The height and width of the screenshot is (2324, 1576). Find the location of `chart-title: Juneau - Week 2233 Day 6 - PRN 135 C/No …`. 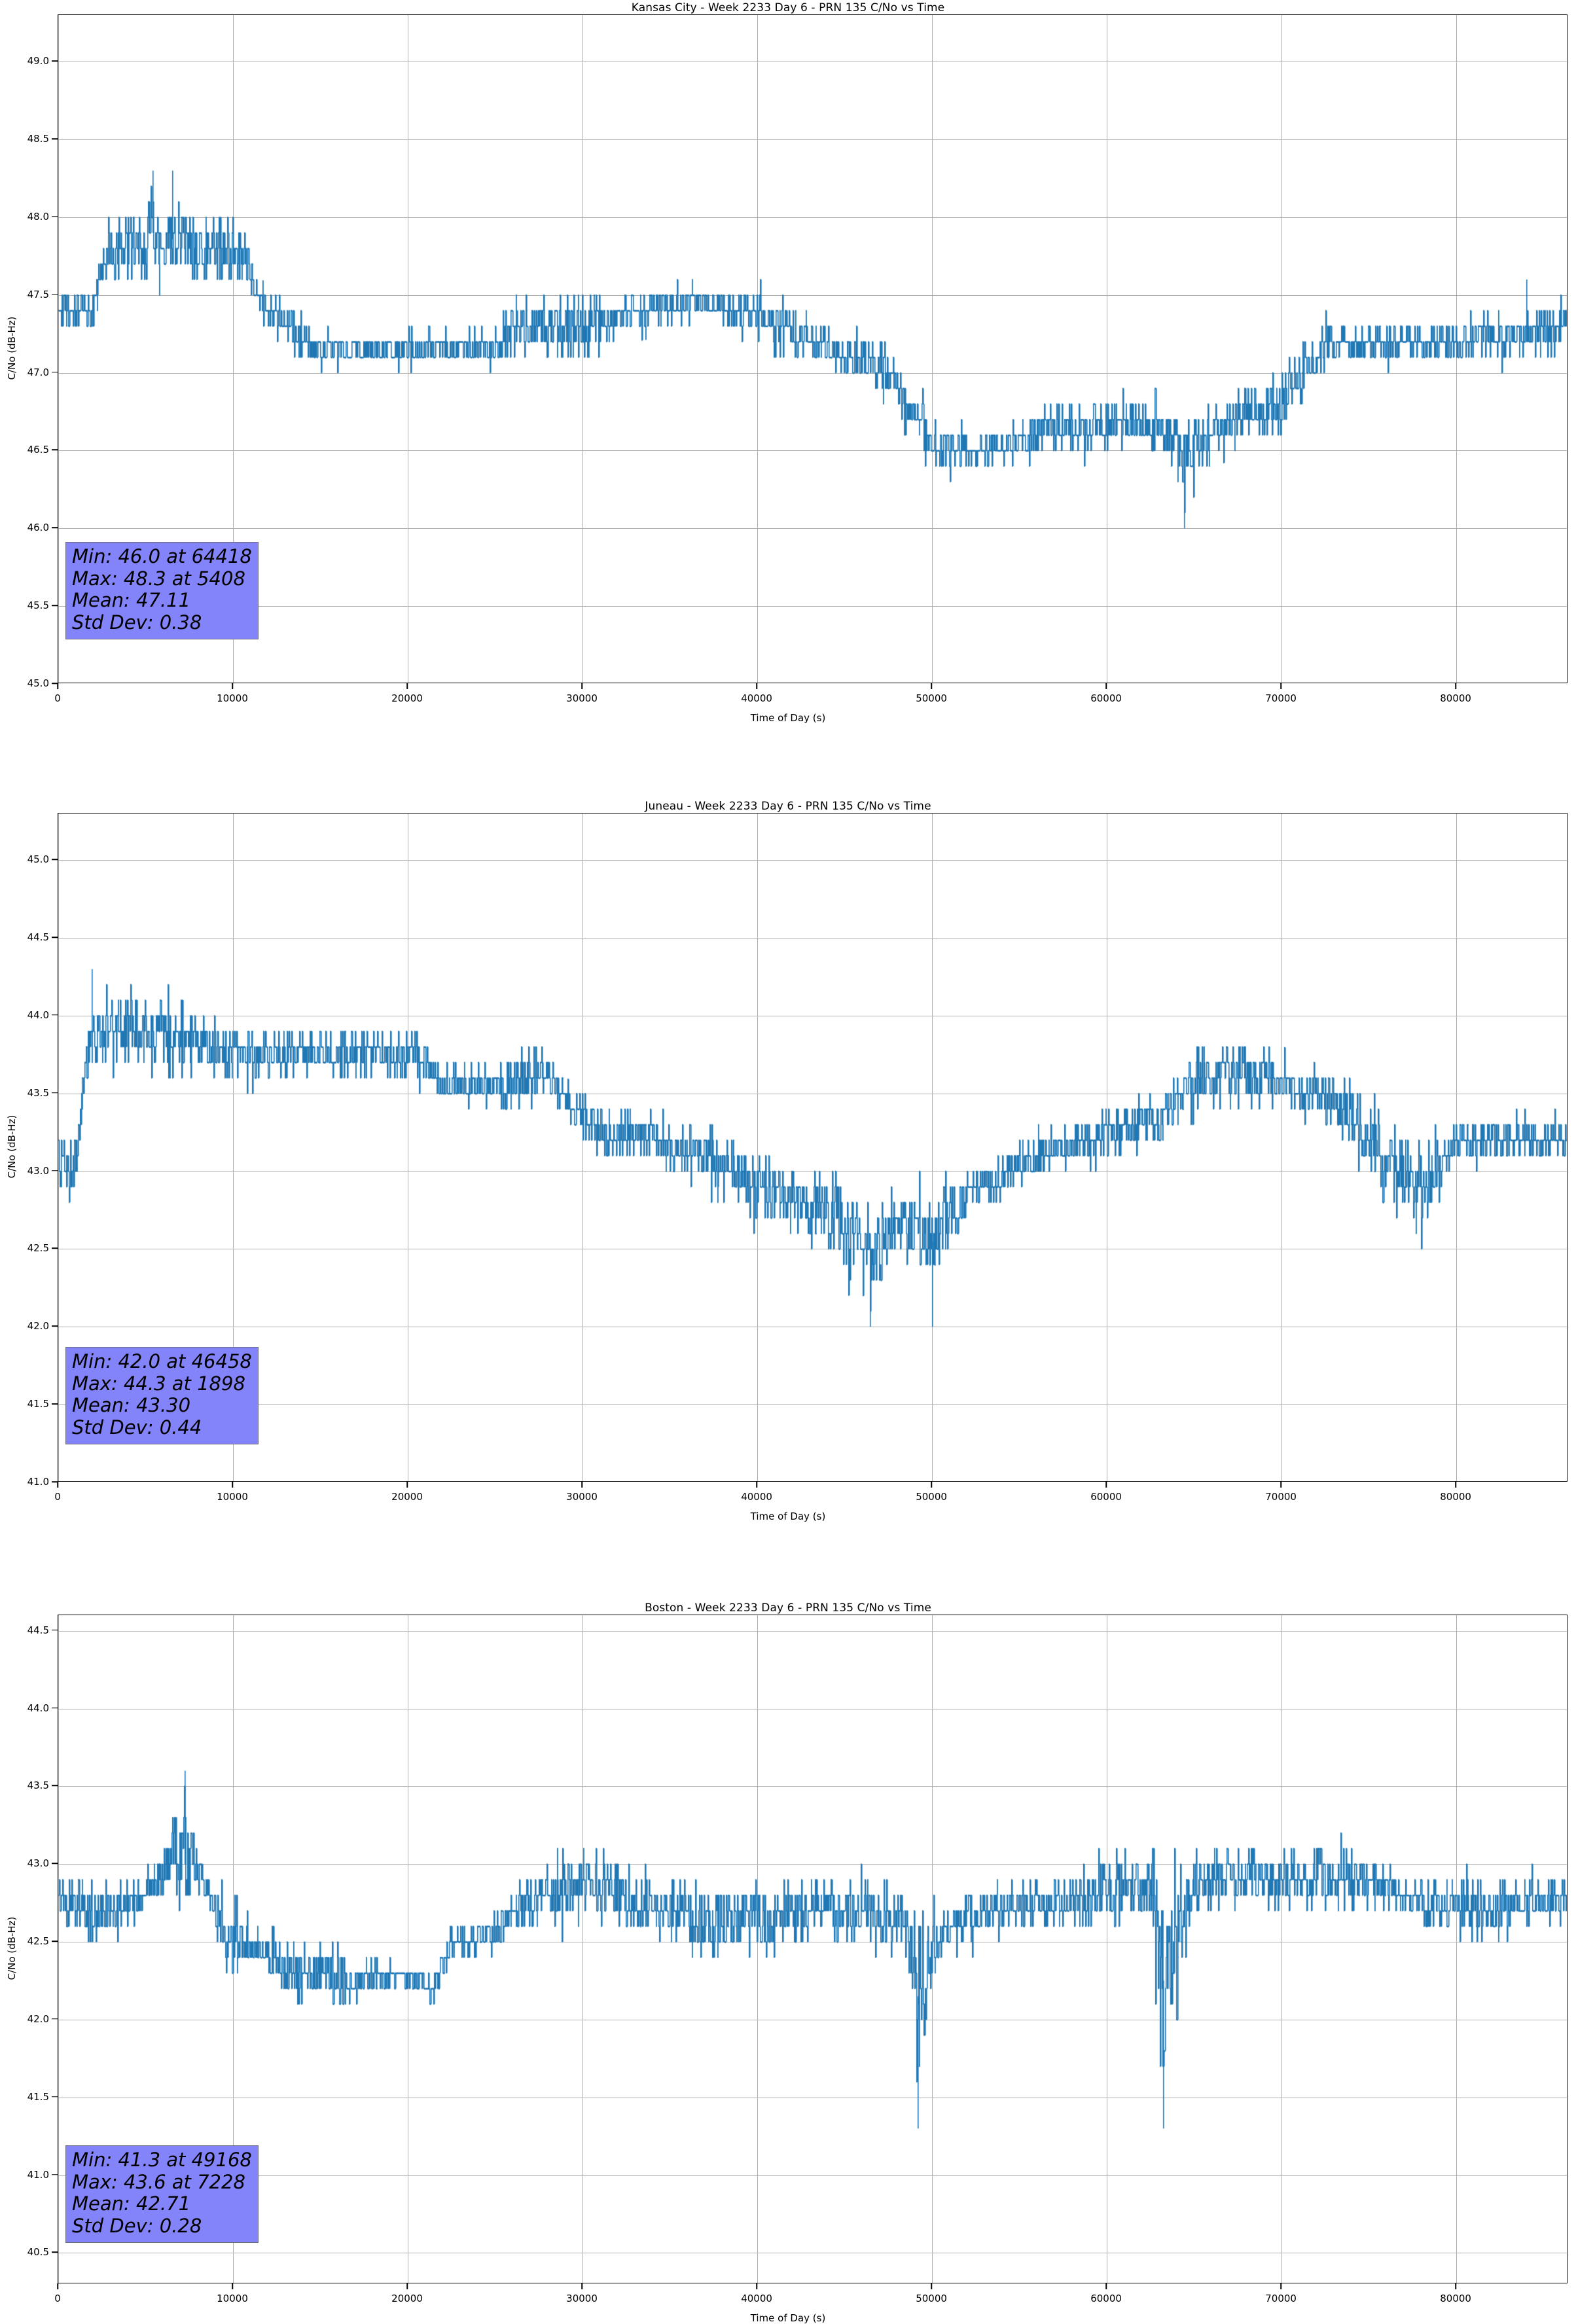

chart-title: Juneau - Week 2233 Day 6 - PRN 135 C/No … is located at coordinates (788, 806).